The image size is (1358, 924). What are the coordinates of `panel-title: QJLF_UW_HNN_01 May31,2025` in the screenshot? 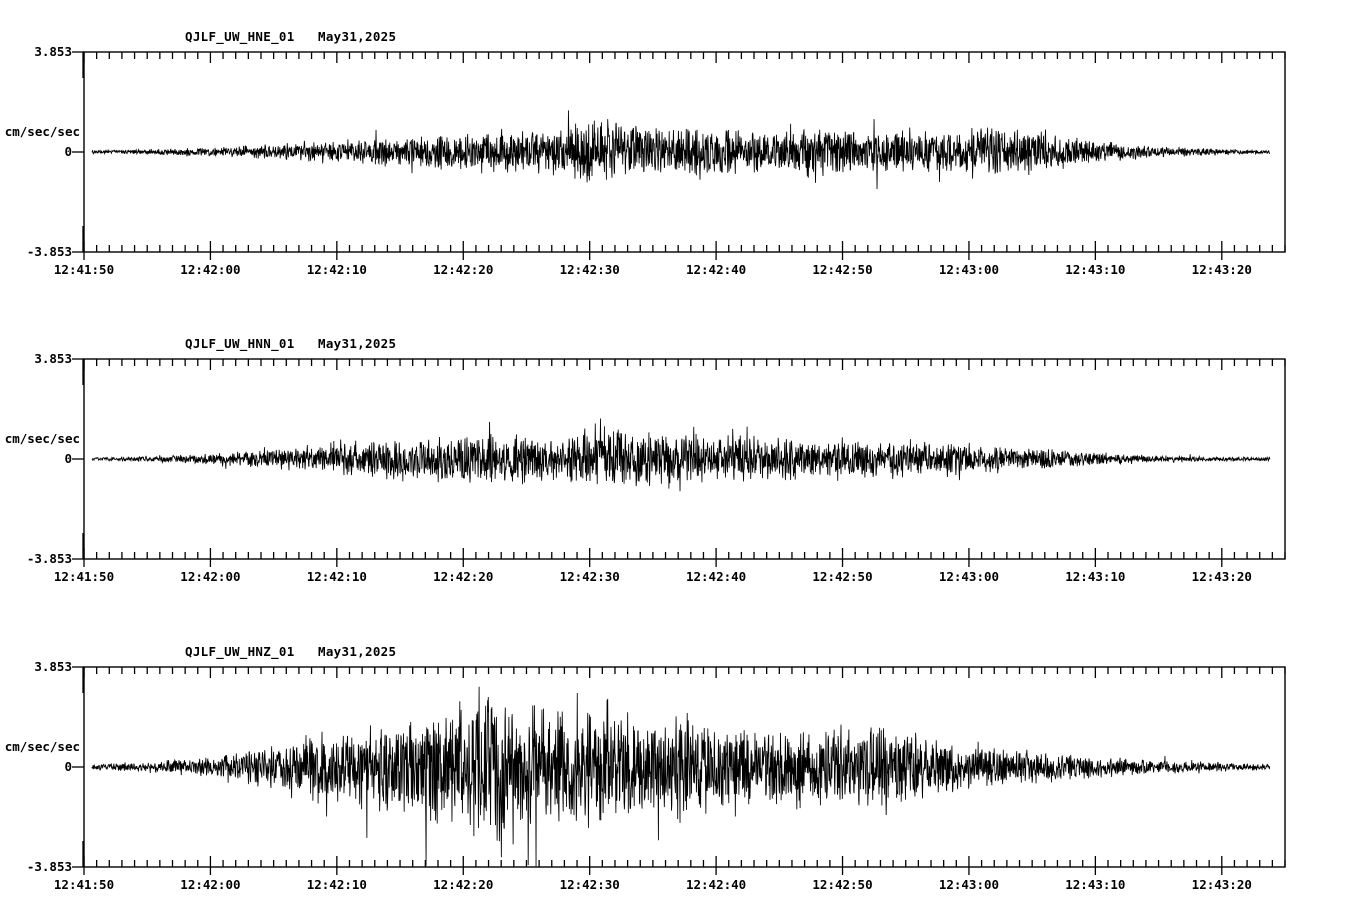 It's located at (291, 343).